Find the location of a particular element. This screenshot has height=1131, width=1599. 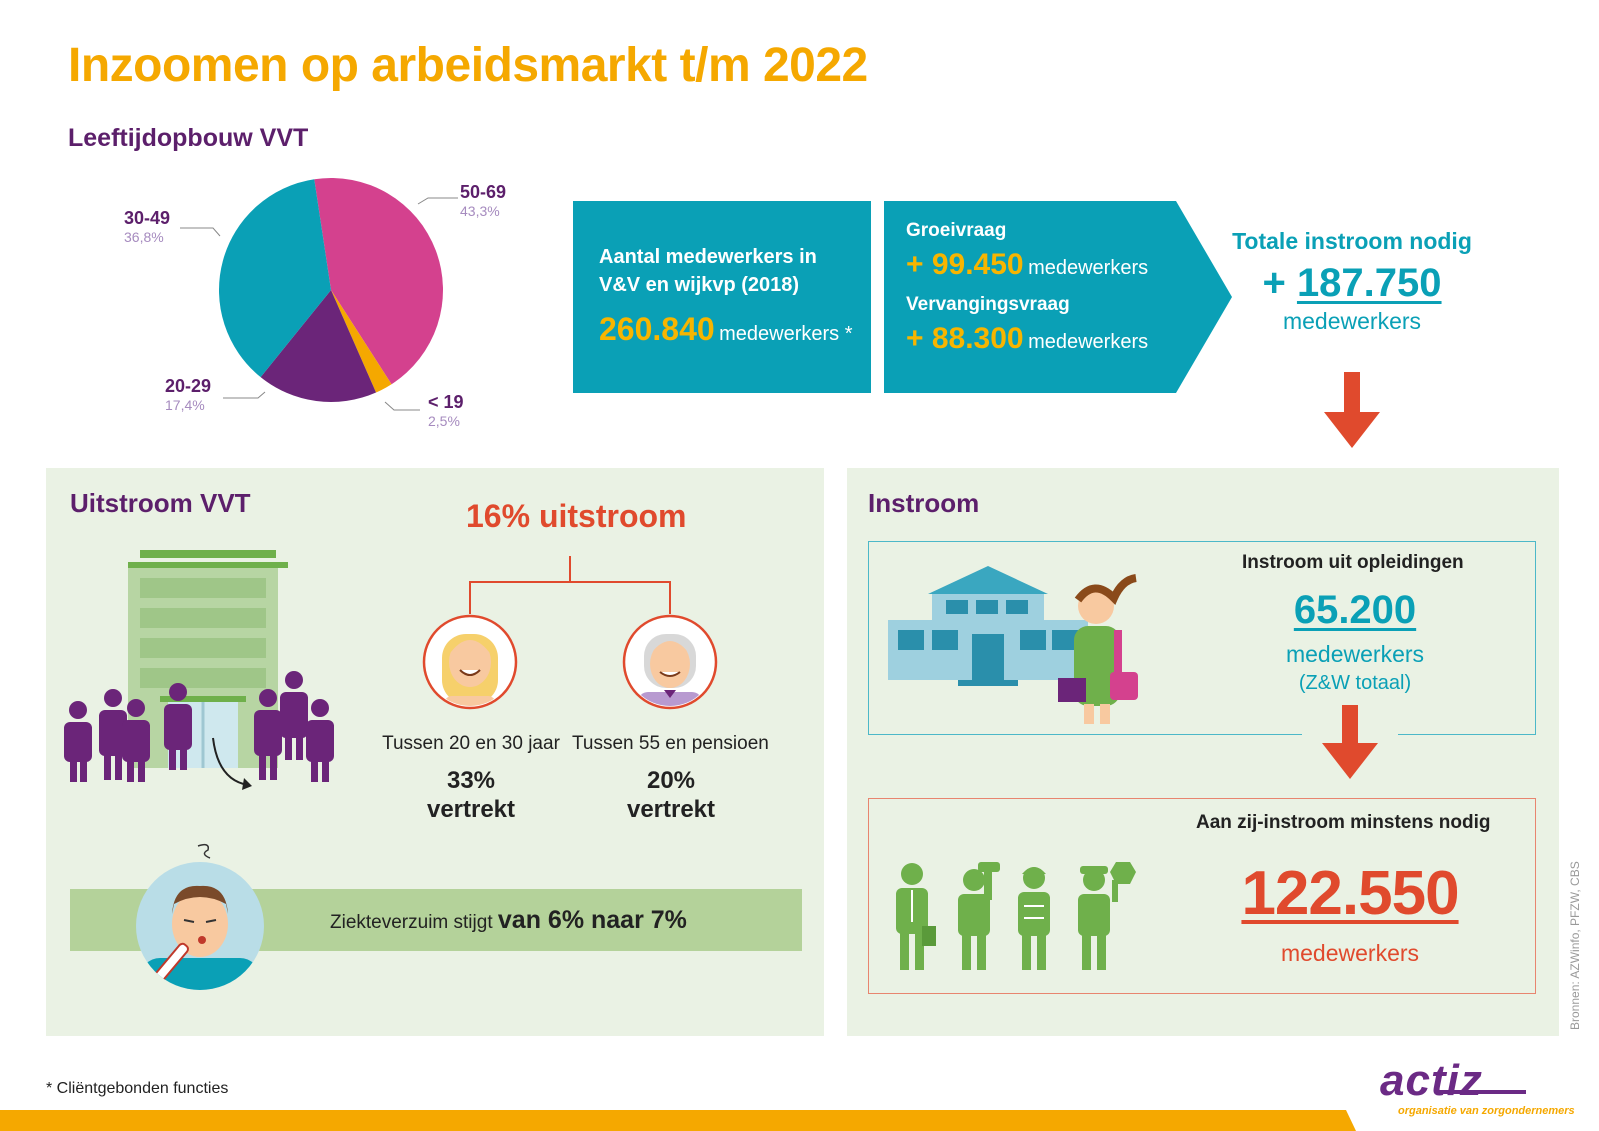

page-title: Inzoomen op arbeidsmarkt t/m 2022 is located at coordinates (468, 65).